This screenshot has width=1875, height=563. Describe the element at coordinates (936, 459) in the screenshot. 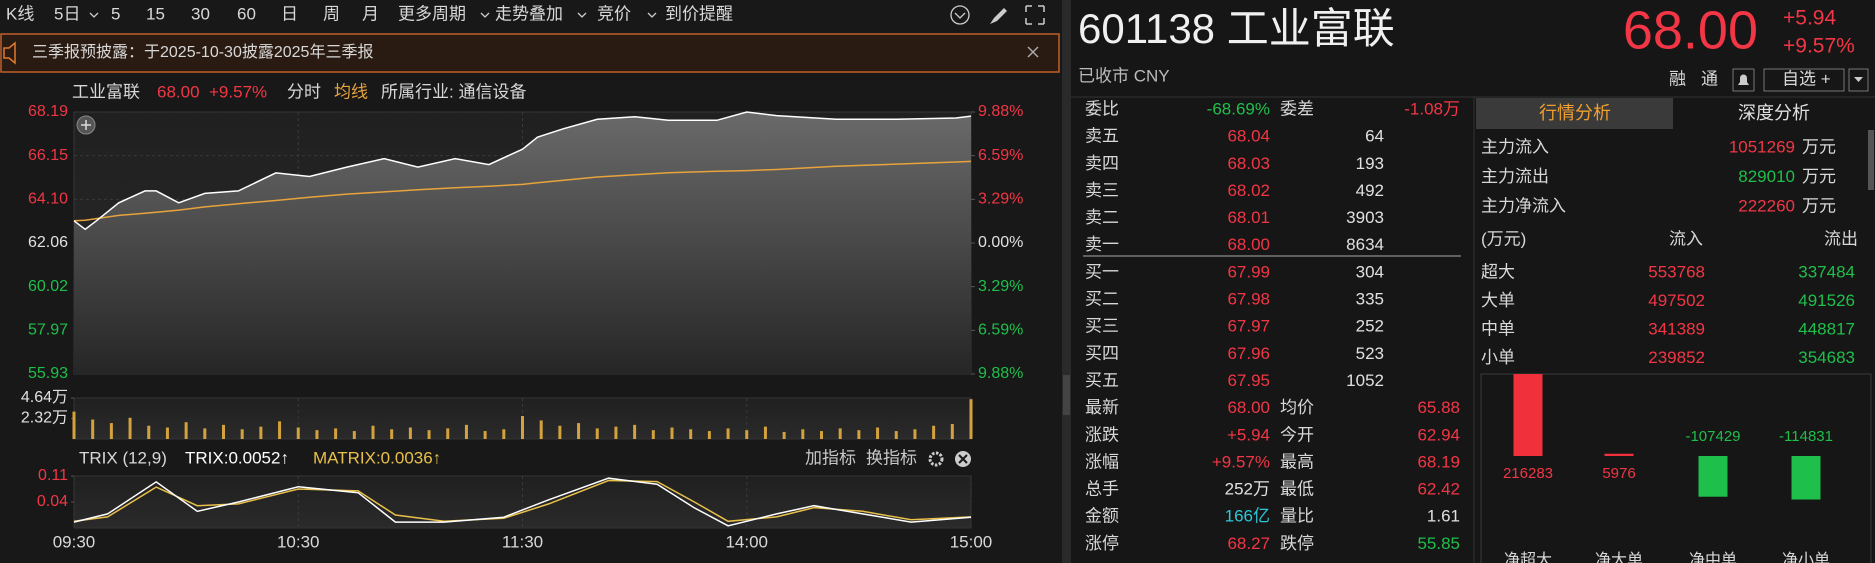

I see `settings-icon` at that location.